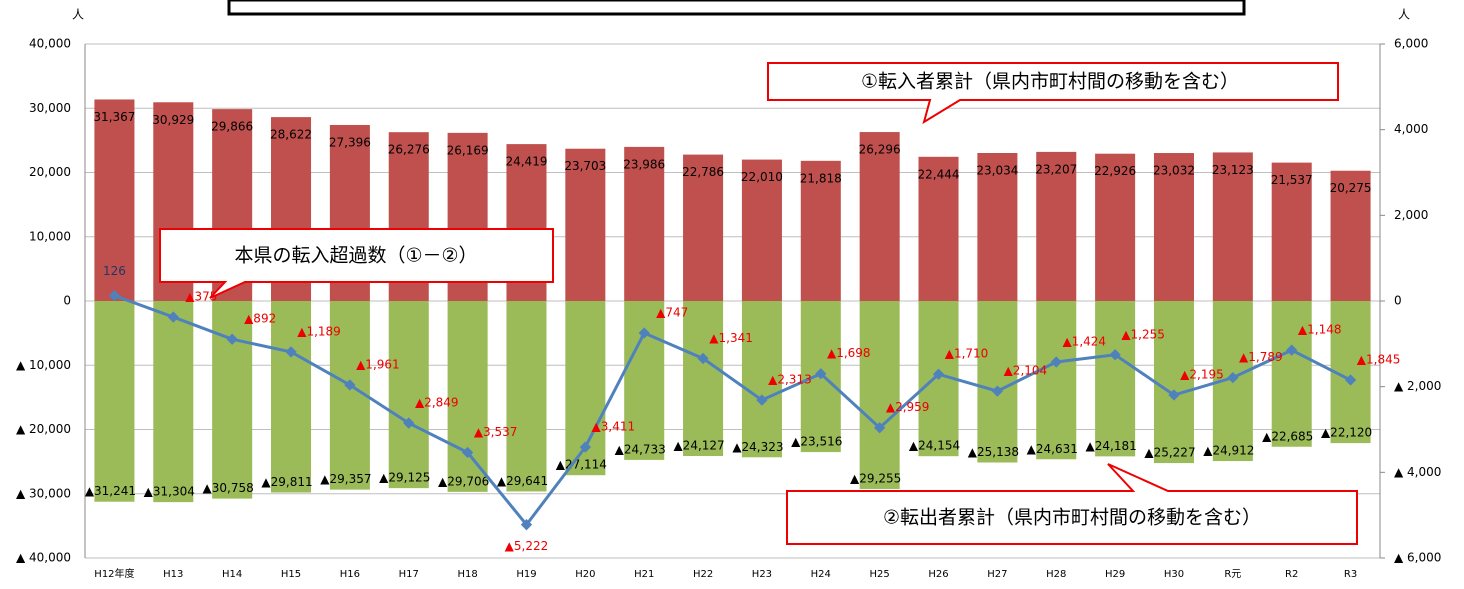 This screenshot has width=1464, height=589. What do you see at coordinates (50, 236) in the screenshot?
I see `y-tick-label: 10,000` at bounding box center [50, 236].